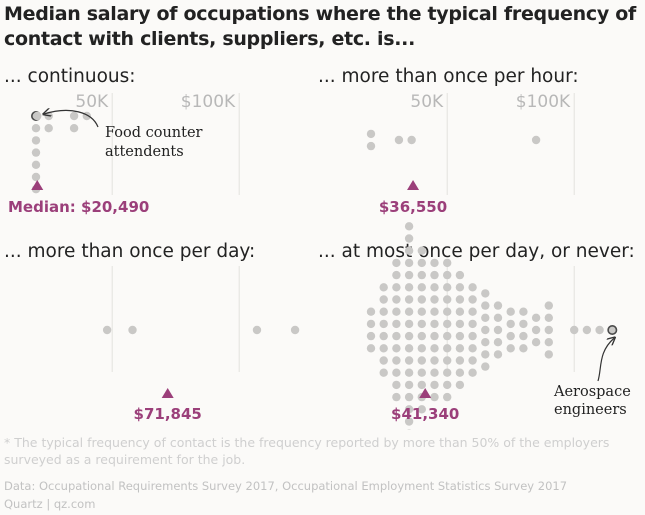  What do you see at coordinates (476, 251) in the screenshot?
I see `panel-title: ... at most once per day, or never:` at bounding box center [476, 251].